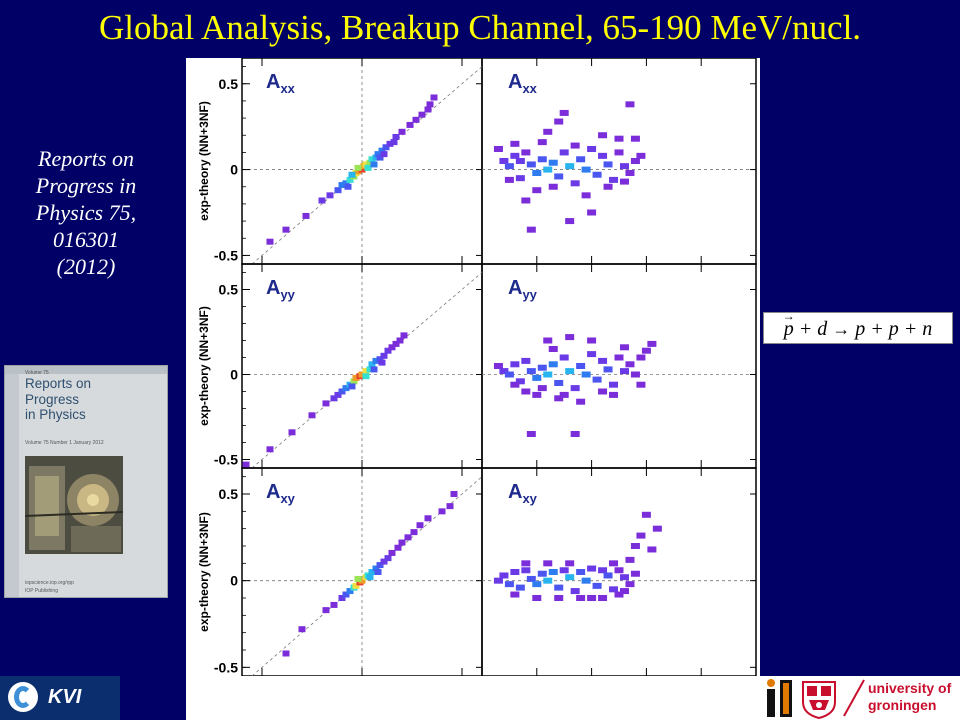  Describe the element at coordinates (86, 185) in the screenshot. I see `reference-line: Progress in` at that location.